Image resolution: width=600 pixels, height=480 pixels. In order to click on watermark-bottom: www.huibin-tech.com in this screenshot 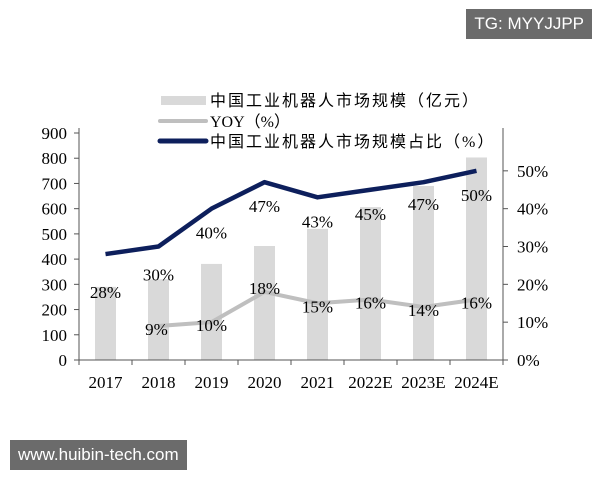, I will do `click(98, 455)`.